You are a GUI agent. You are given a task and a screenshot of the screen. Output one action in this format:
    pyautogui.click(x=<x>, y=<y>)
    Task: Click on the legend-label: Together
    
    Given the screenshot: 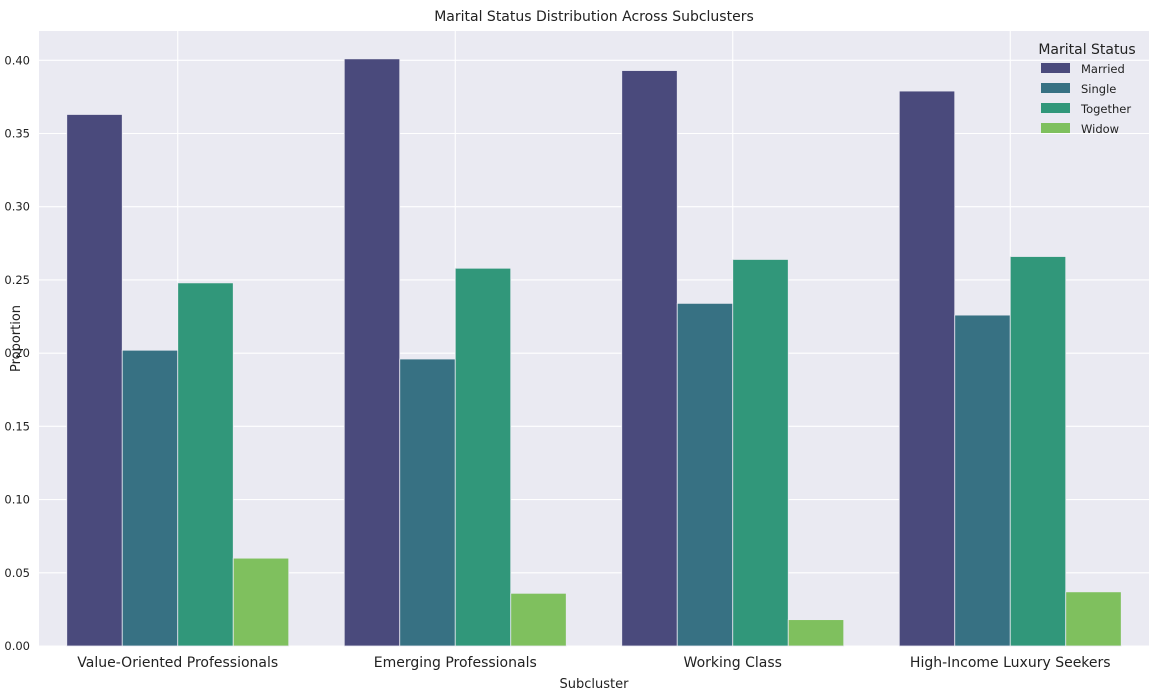 What is the action you would take?
    pyautogui.click(x=1105, y=109)
    